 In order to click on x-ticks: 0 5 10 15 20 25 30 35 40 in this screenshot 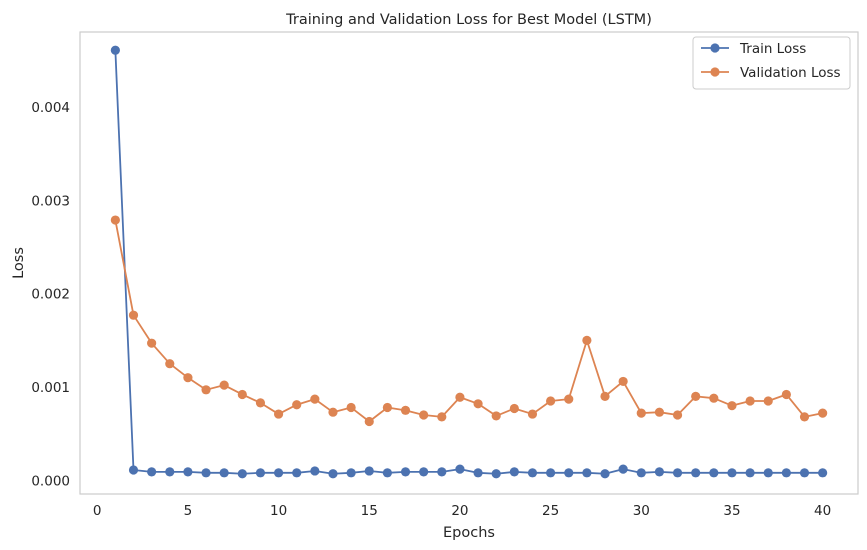, I will do `click(462, 511)`.